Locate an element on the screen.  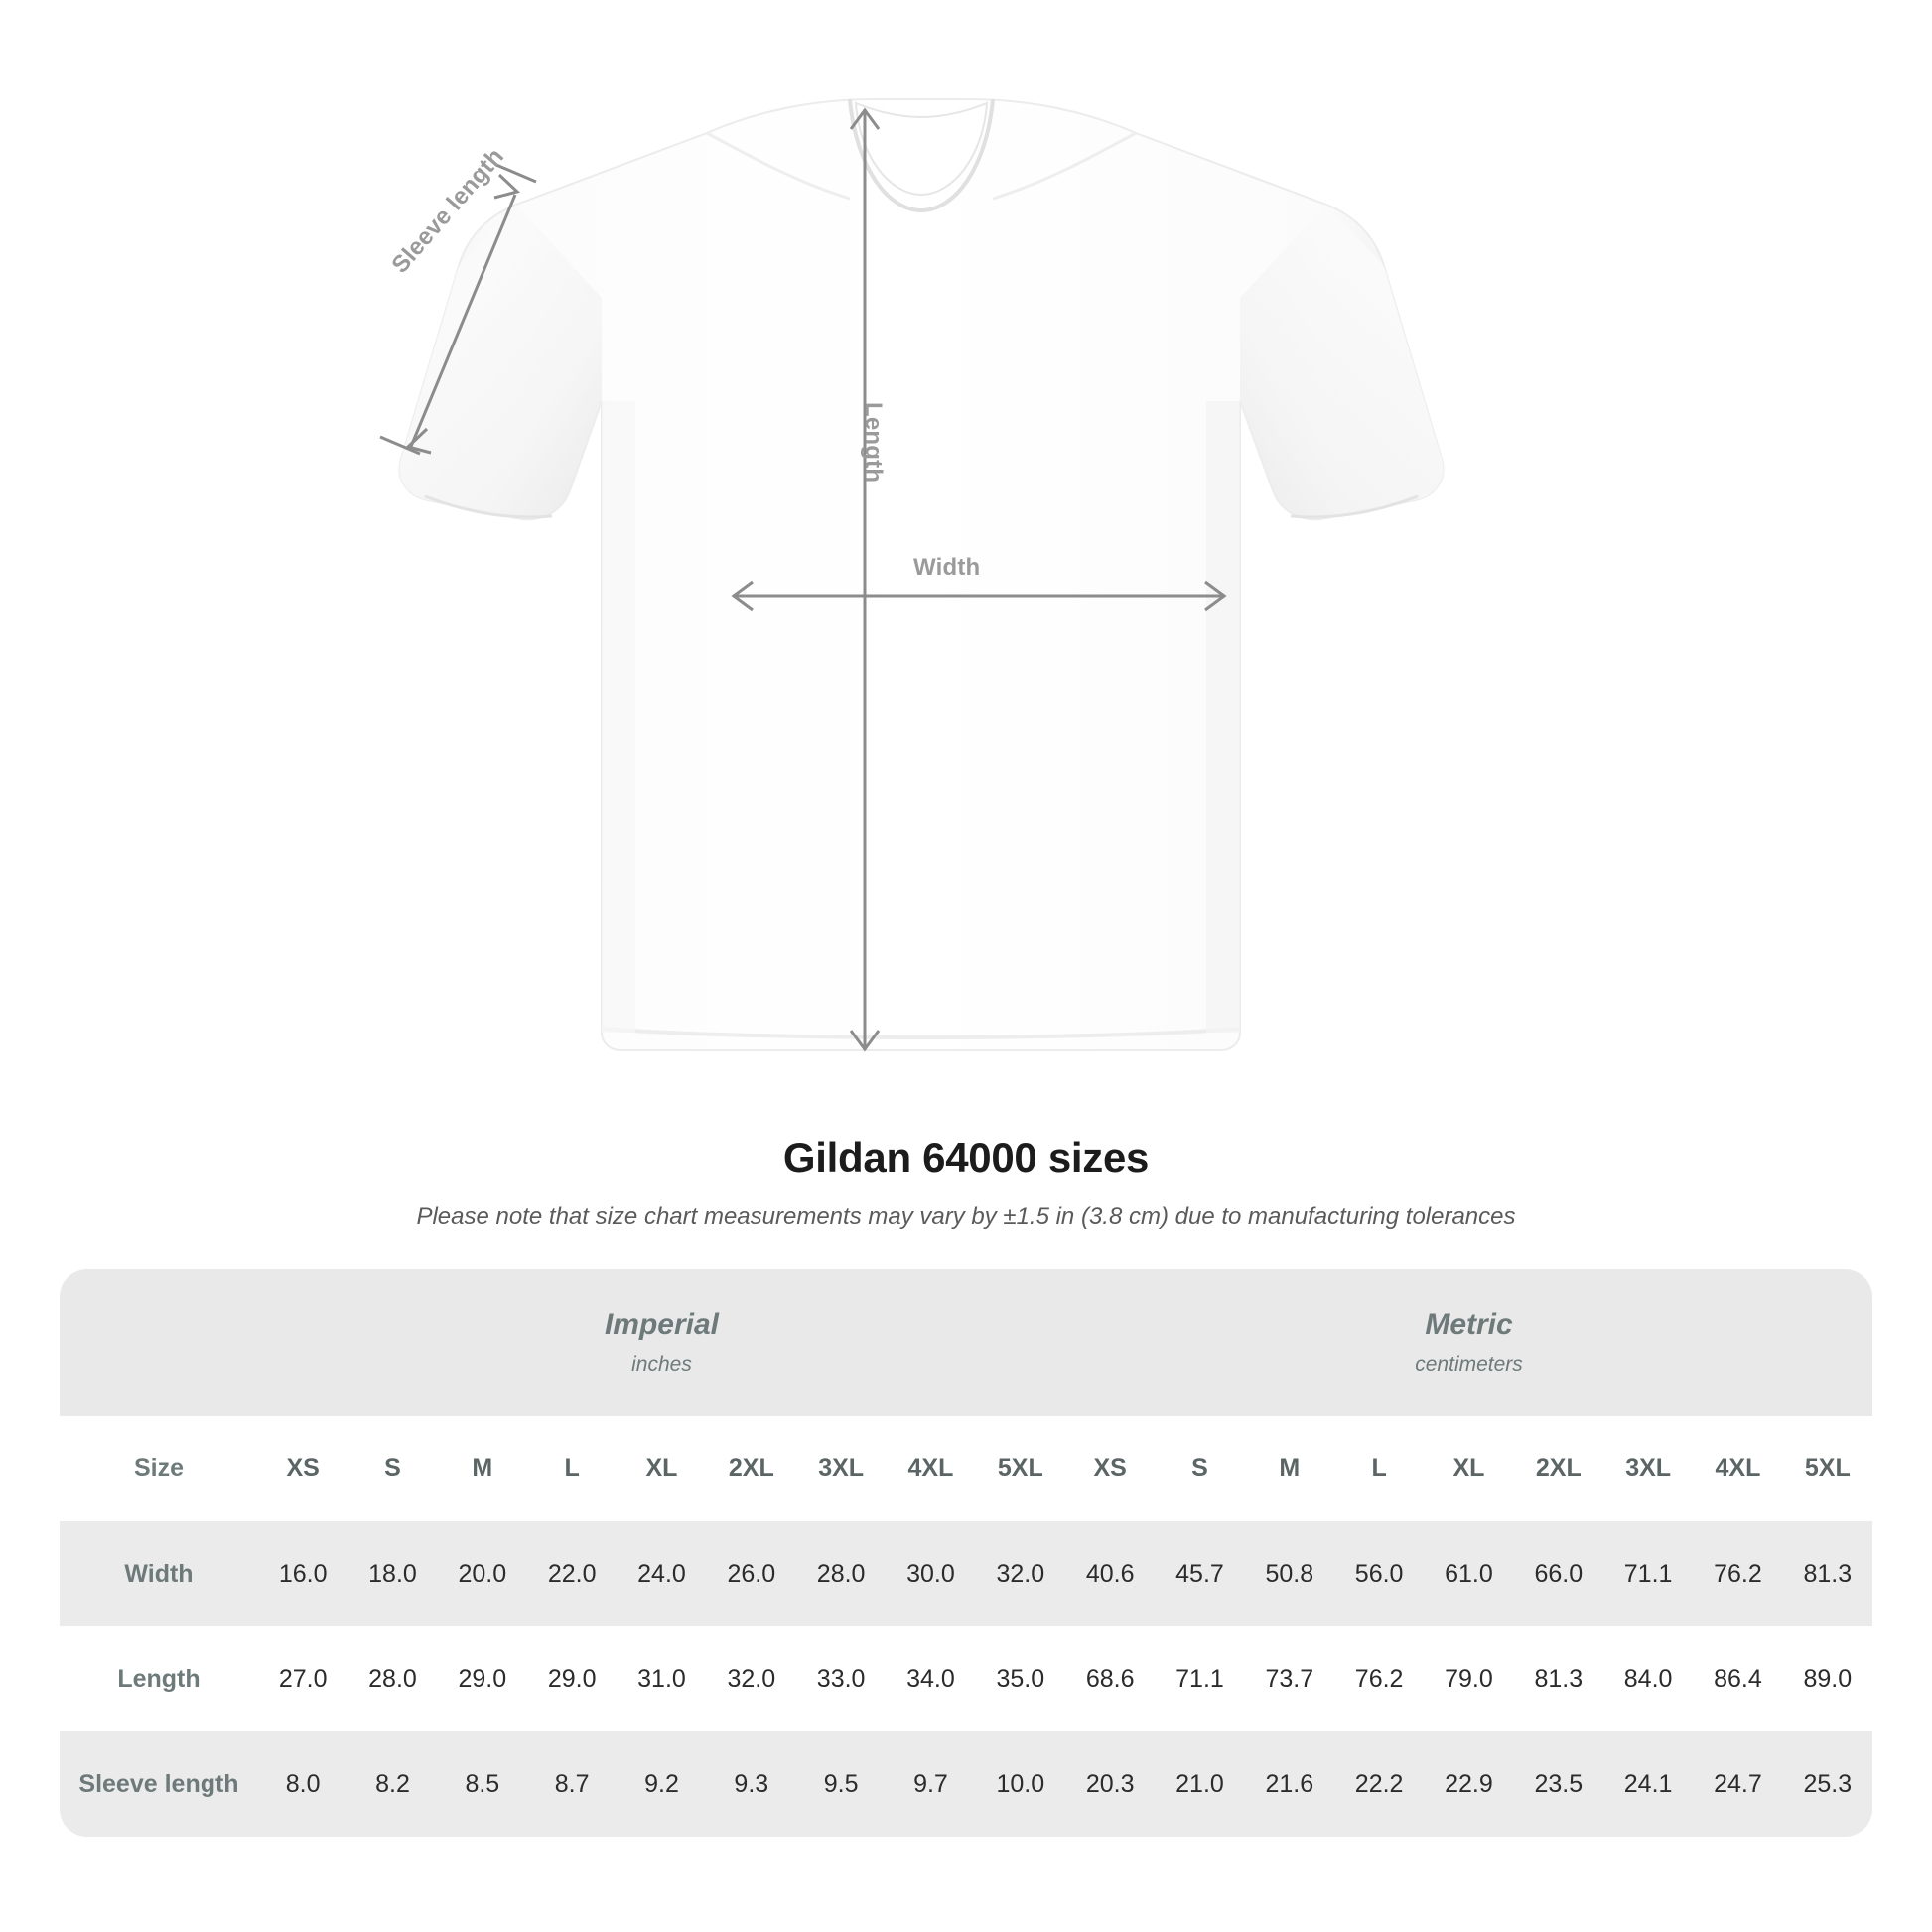
table-cell: 33.0 is located at coordinates (841, 1679).